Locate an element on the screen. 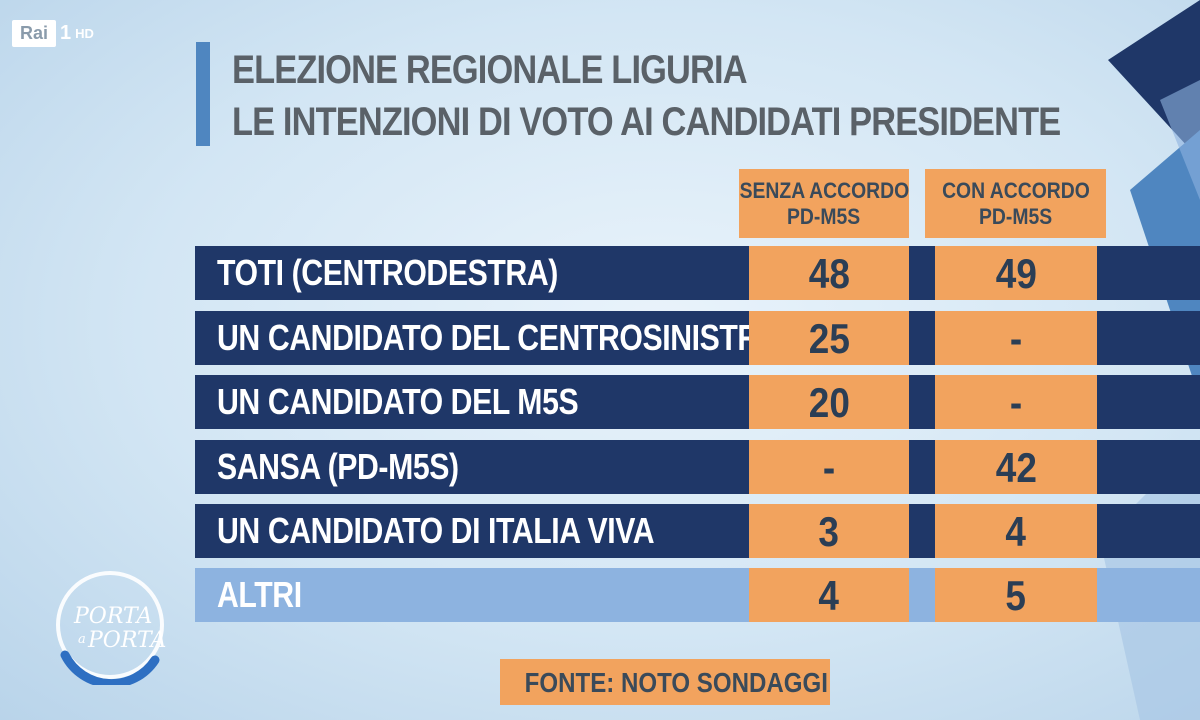 The width and height of the screenshot is (1200, 720). table-row-centrosinistra: UN CANDIDATO DEL CENTROSINISTRA 25 - is located at coordinates (697, 338).